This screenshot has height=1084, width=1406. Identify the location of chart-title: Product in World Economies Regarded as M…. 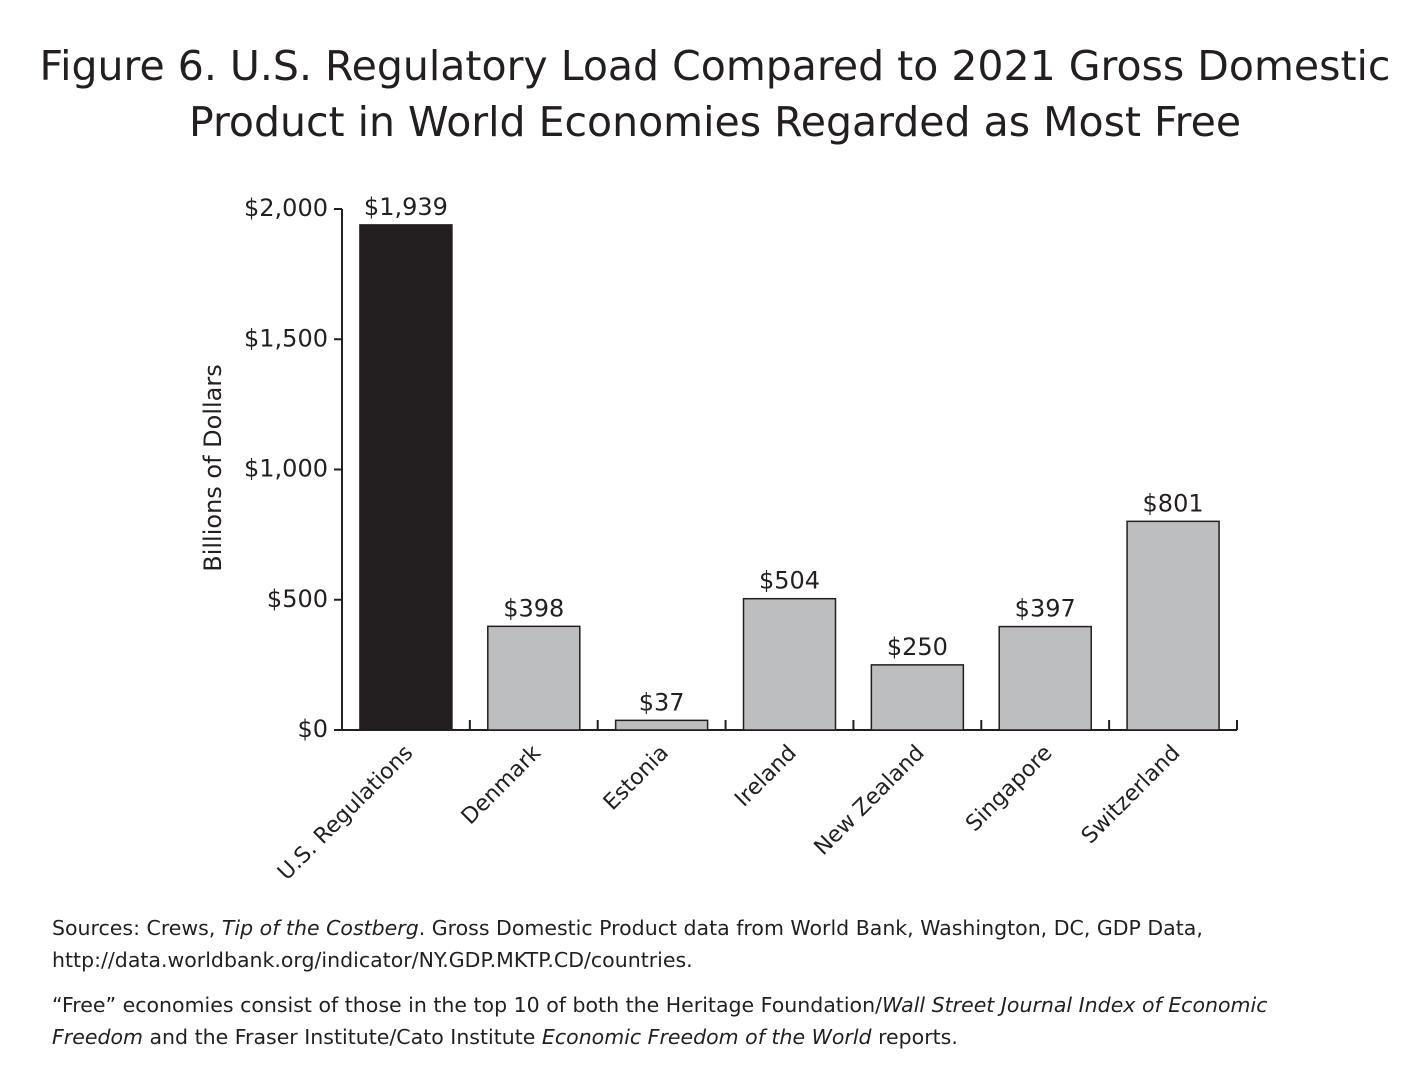
(715, 122).